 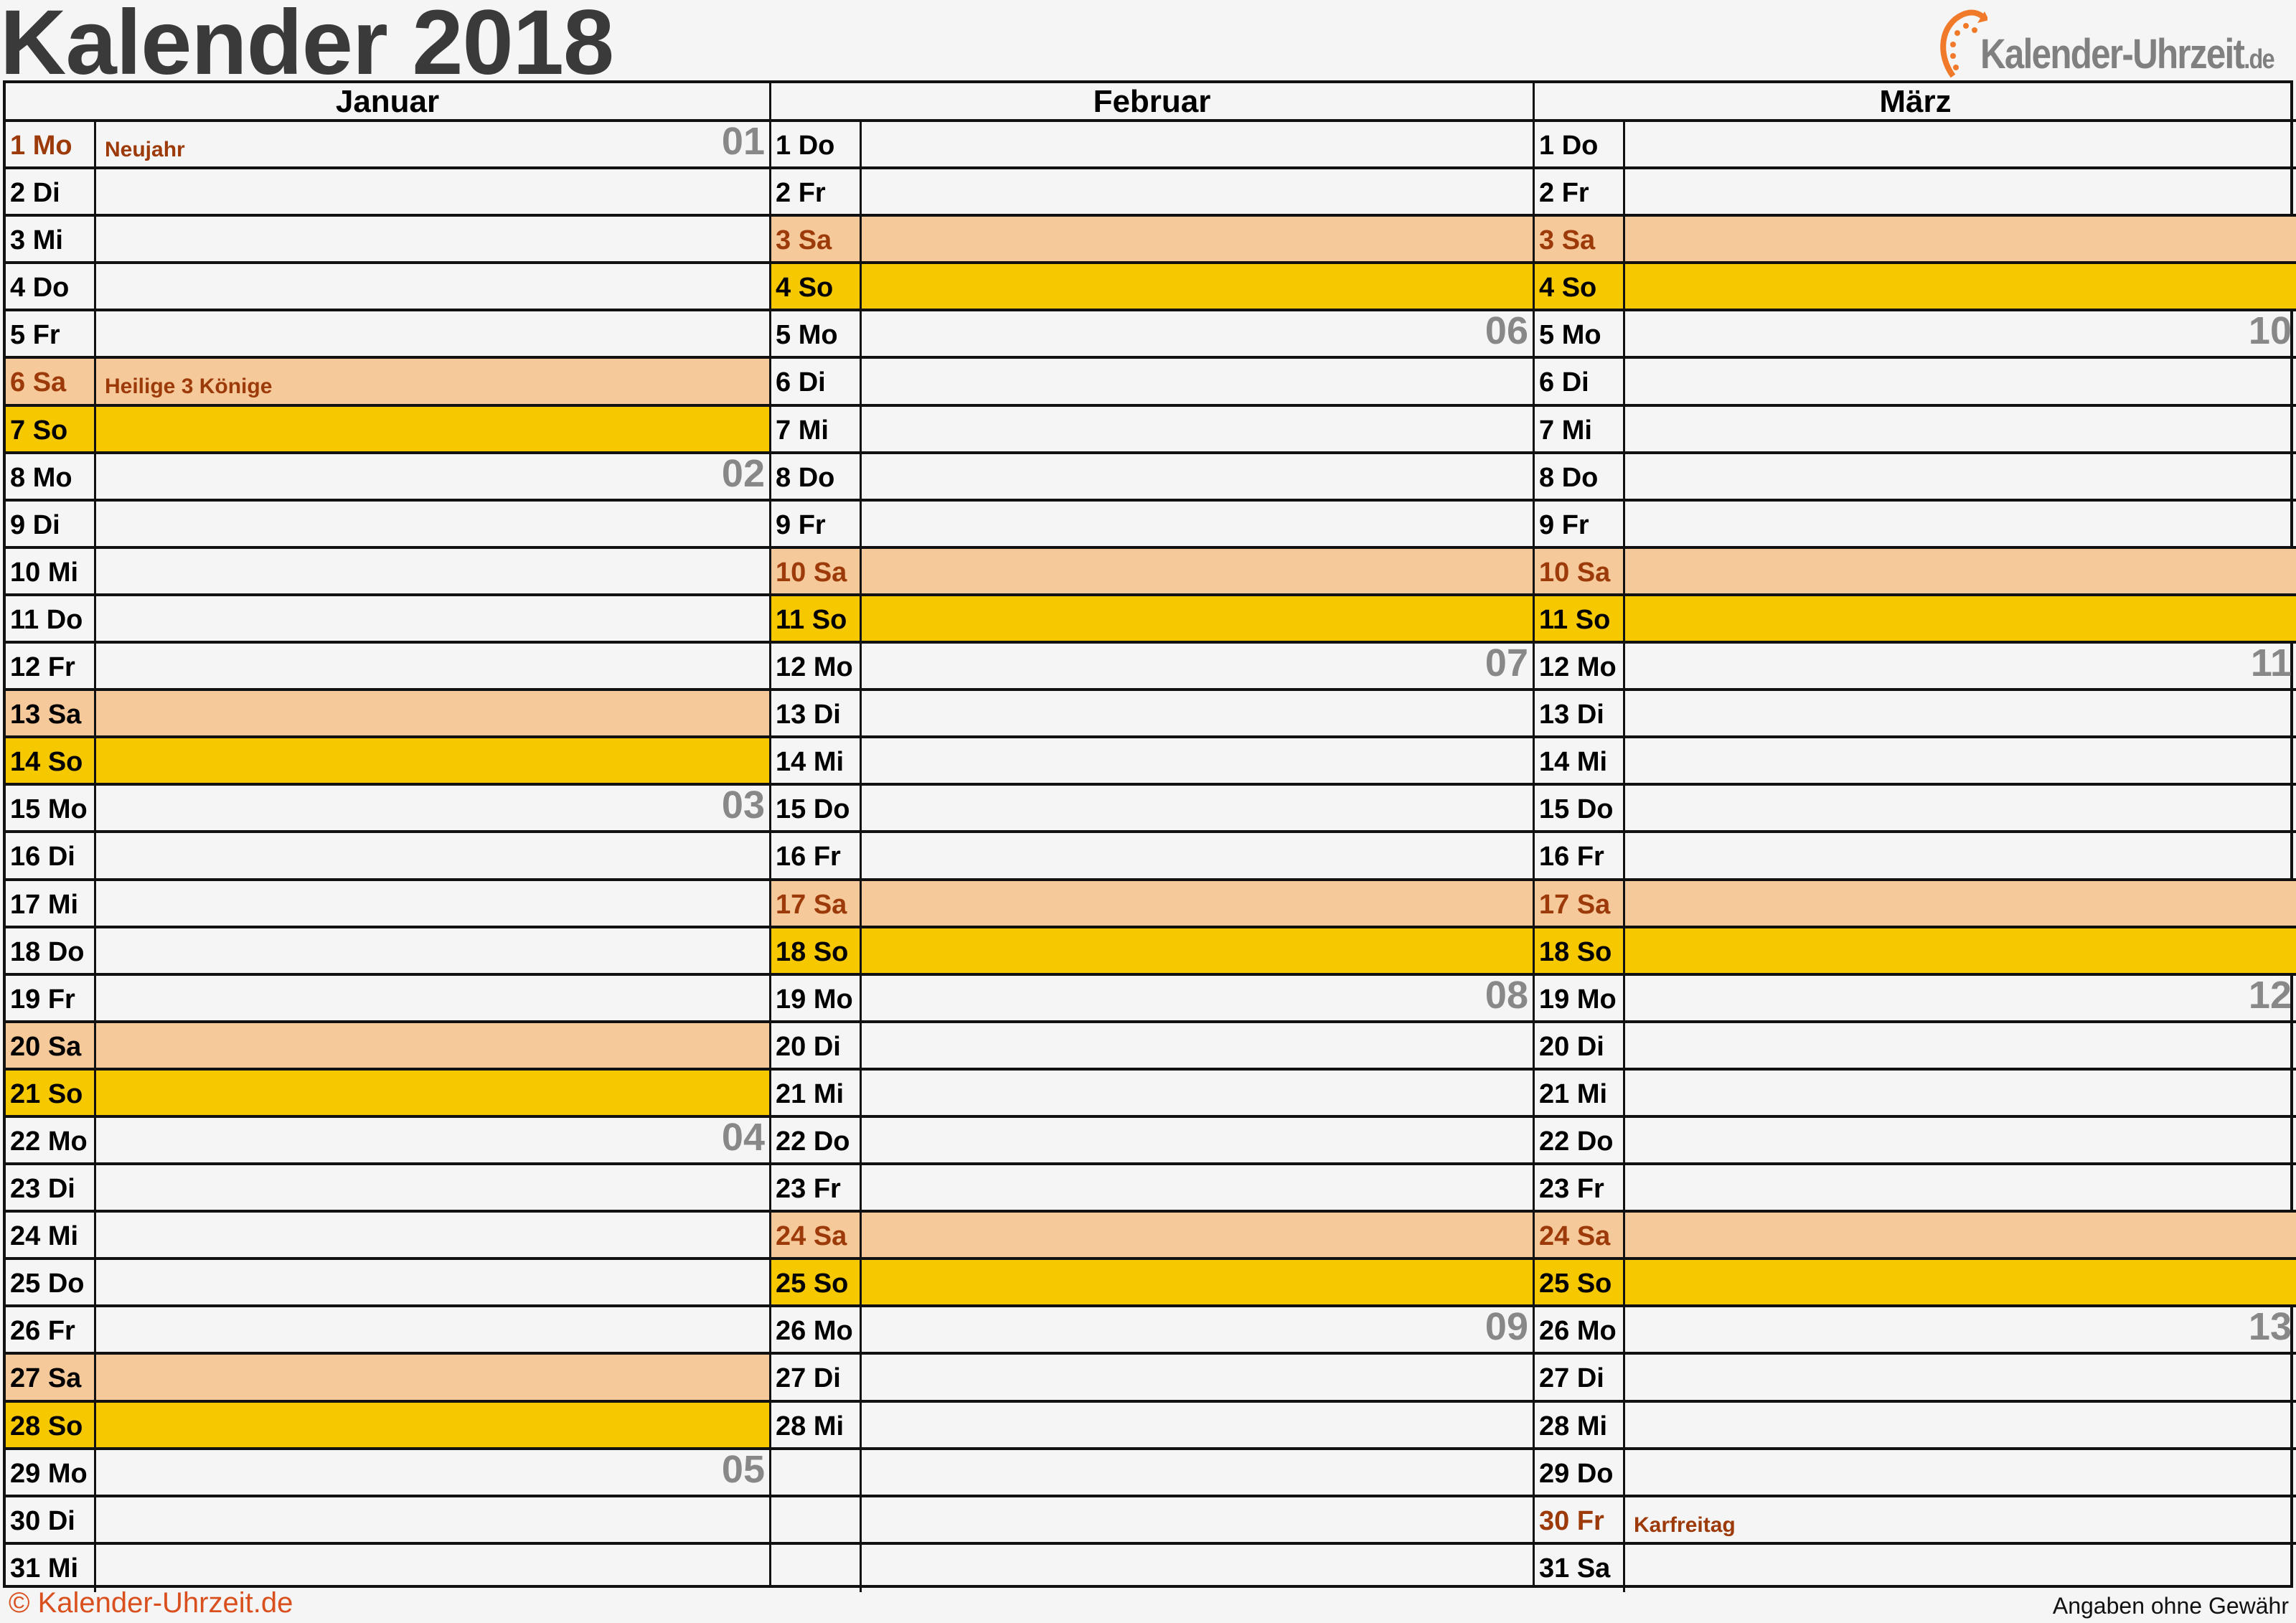 I want to click on day-row: 18 Do, so click(x=388, y=952).